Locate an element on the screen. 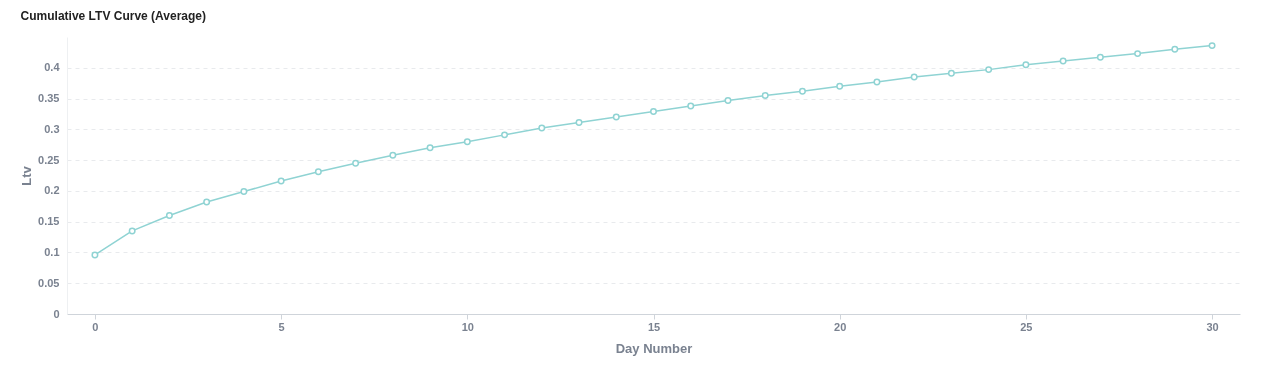 The width and height of the screenshot is (1280, 367). x-tick-label: 30 is located at coordinates (1212, 326).